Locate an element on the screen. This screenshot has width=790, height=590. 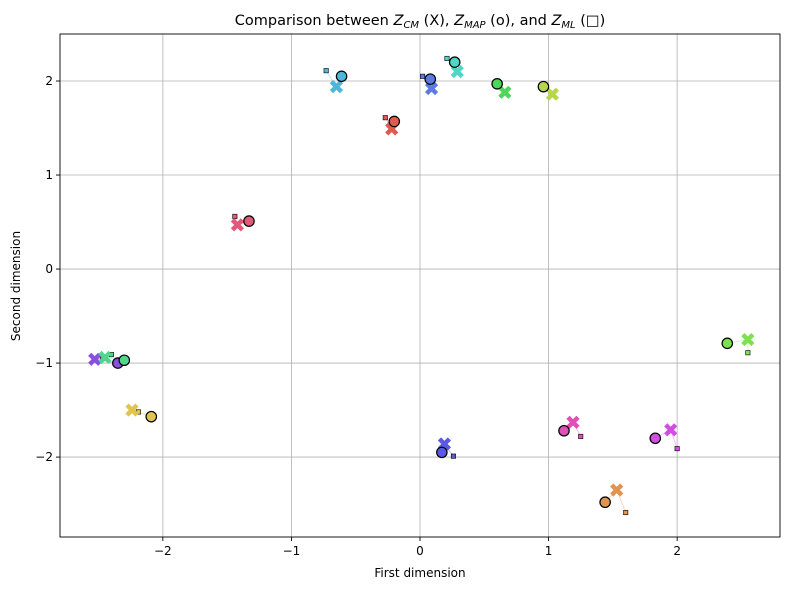
y-tick-label: 2 is located at coordinates (49, 81).